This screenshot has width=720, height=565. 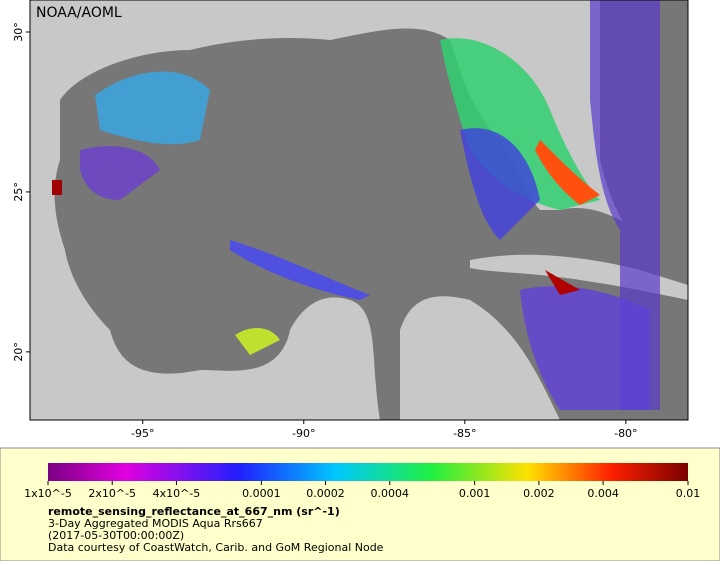 What do you see at coordinates (142, 433) in the screenshot?
I see `x-tick-label: -95°` at bounding box center [142, 433].